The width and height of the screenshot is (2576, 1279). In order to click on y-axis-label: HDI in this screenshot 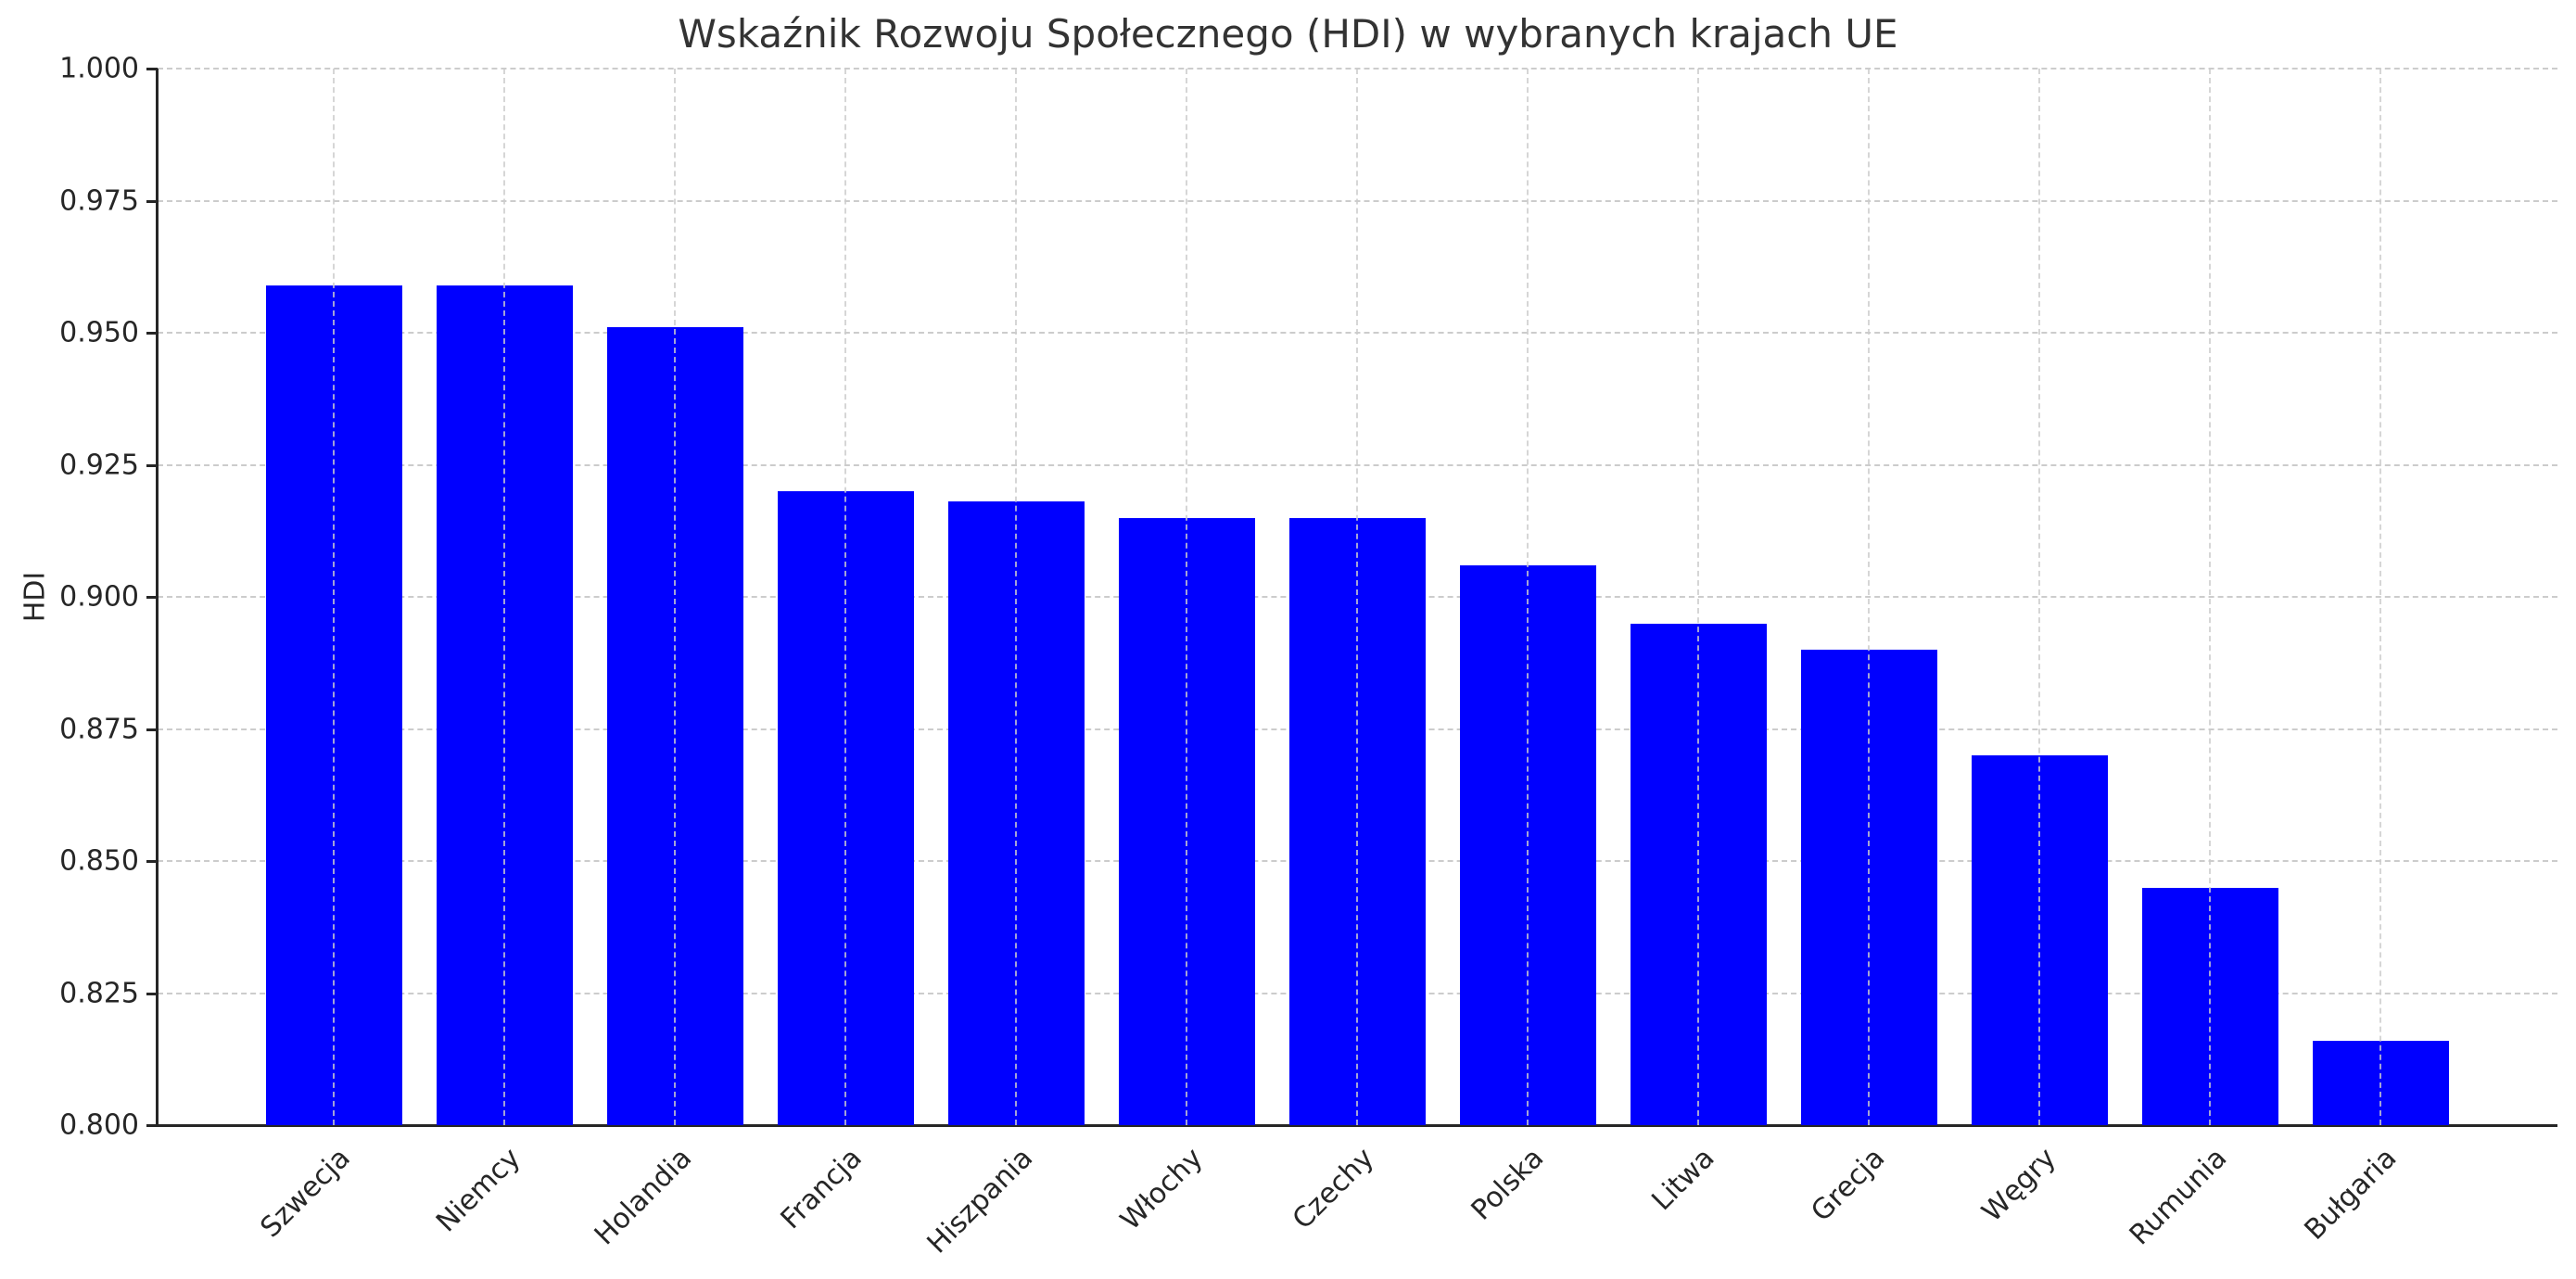, I will do `click(35, 597)`.